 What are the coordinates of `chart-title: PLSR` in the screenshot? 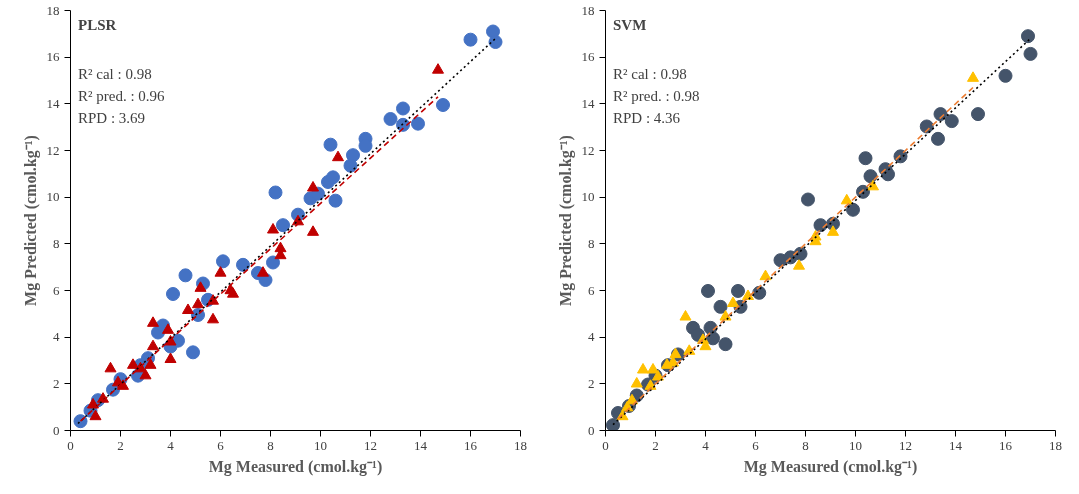 It's located at (97, 24).